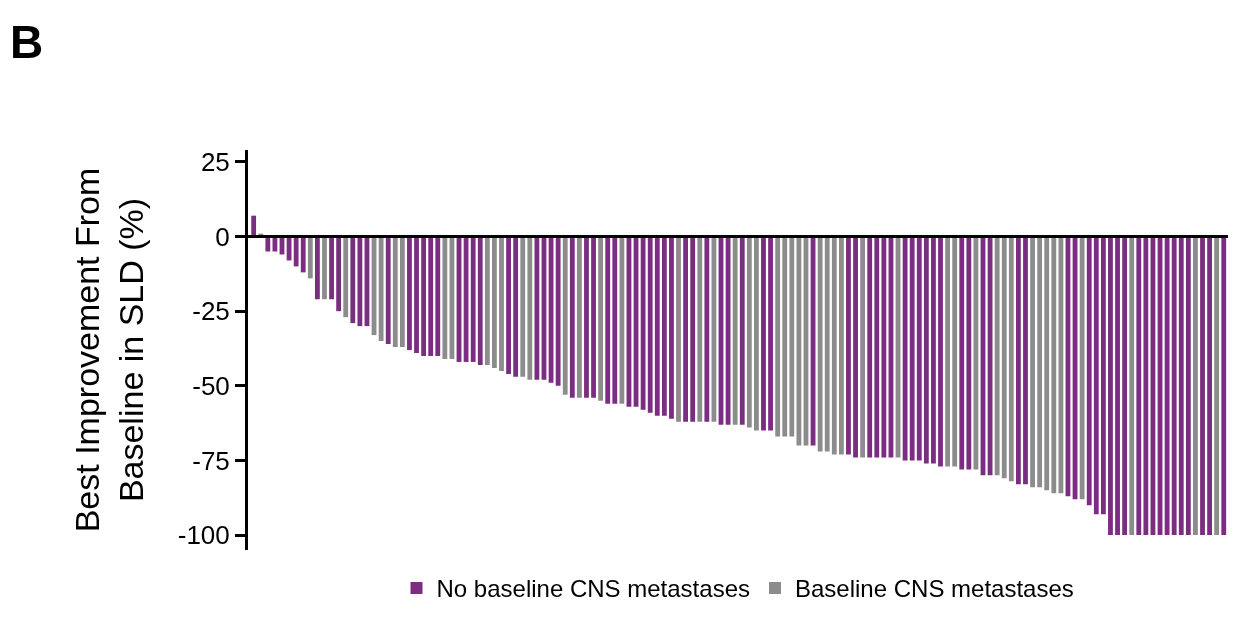 This screenshot has height=622, width=1239. What do you see at coordinates (203, 535) in the screenshot?
I see `y-tick-label: -100` at bounding box center [203, 535].